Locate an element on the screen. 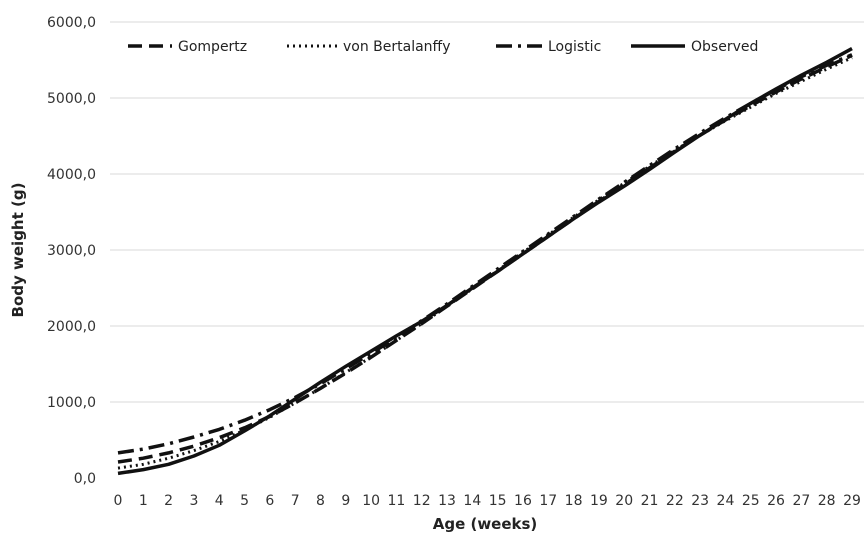 Image resolution: width=867 pixels, height=533 pixels. x-tick-label: 0 is located at coordinates (118, 501).